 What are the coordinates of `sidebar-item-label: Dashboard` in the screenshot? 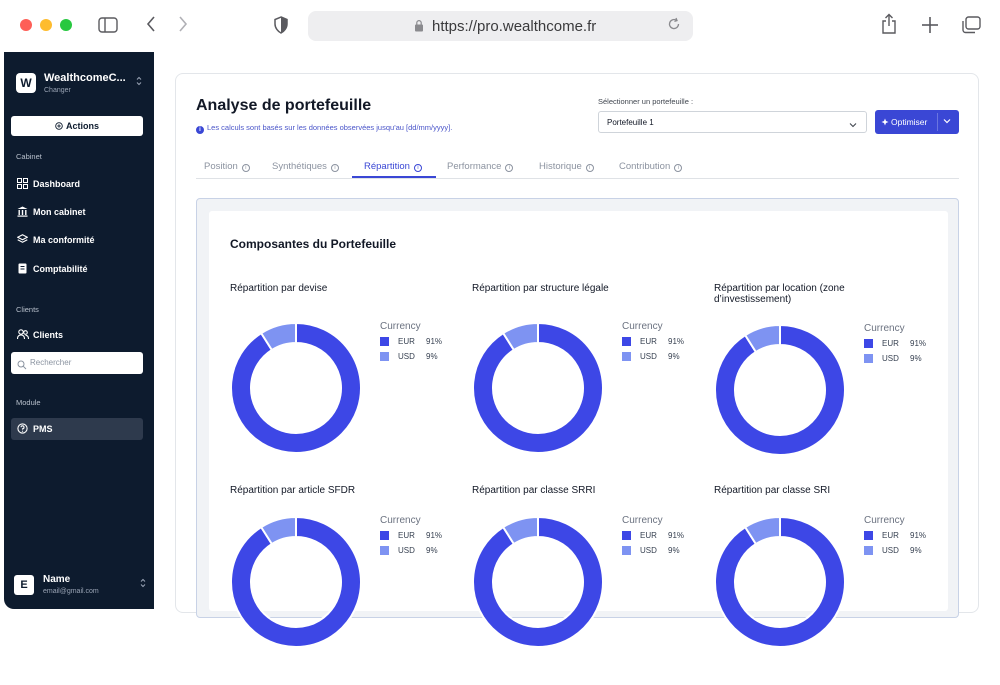 It's located at (57, 184).